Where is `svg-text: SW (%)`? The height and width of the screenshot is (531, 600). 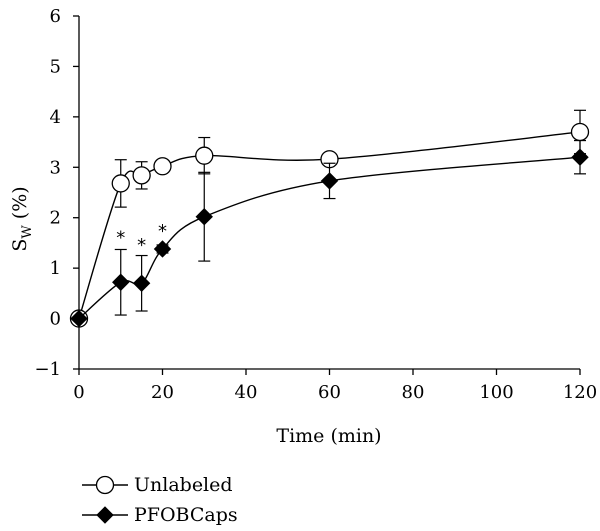 svg-text: SW (%) is located at coordinates (22, 218).